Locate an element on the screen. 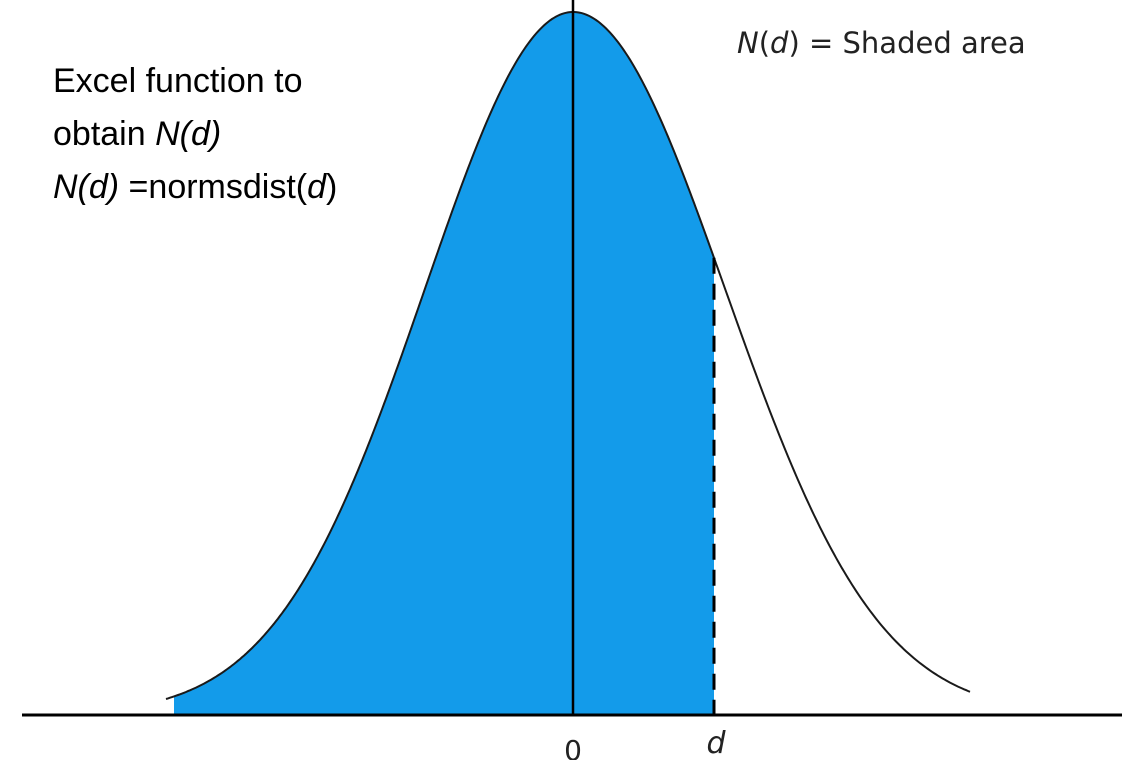 The image size is (1142, 760). note-line-2: obtain N(d) is located at coordinates (137, 134).